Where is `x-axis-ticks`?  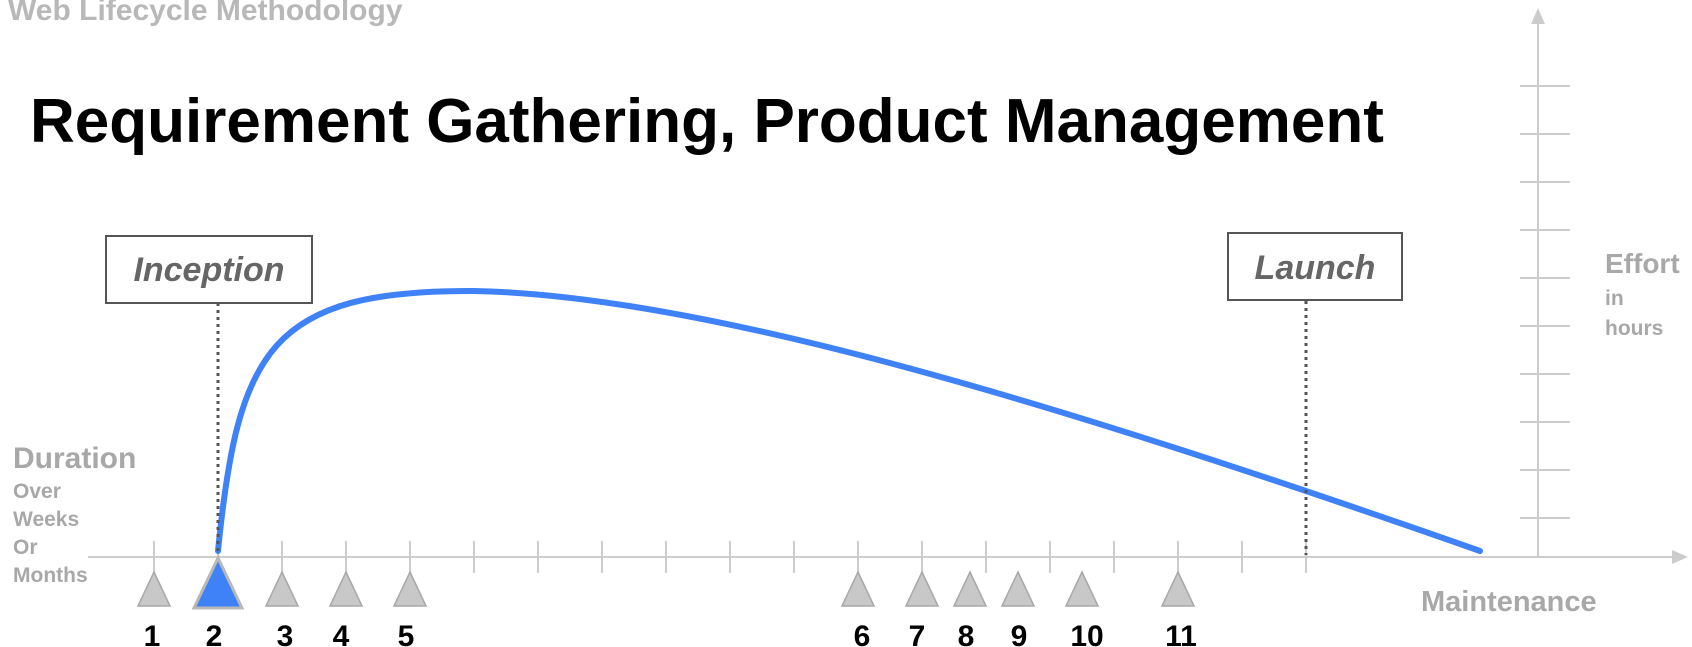
x-axis-ticks is located at coordinates (730, 557).